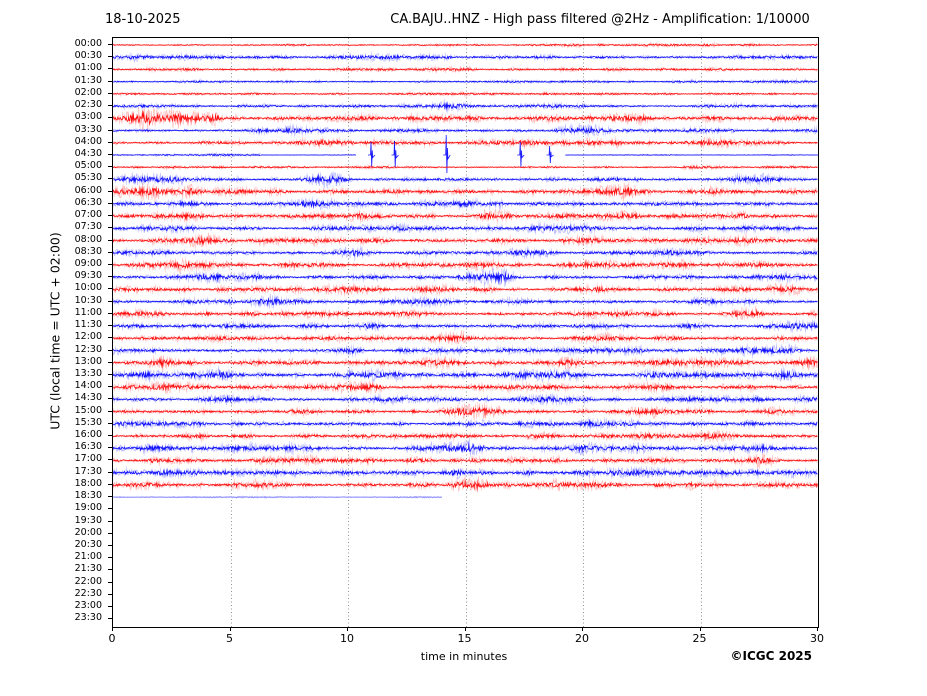 This screenshot has height=696, width=927. I want to click on y-tick-label: 22:00, so click(88, 581).